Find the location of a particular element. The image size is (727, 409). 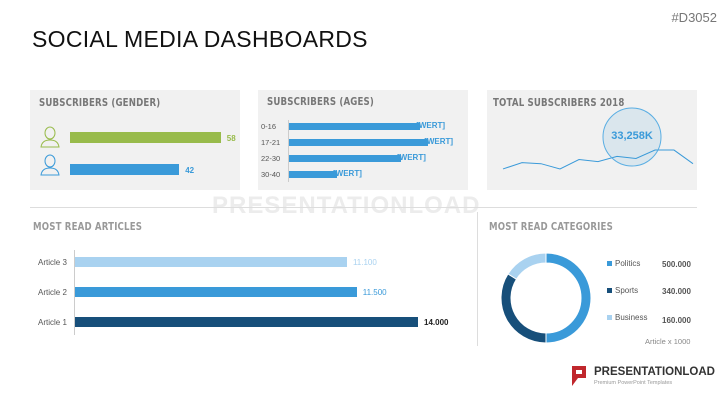

donut-slice-politics is located at coordinates (568, 298).